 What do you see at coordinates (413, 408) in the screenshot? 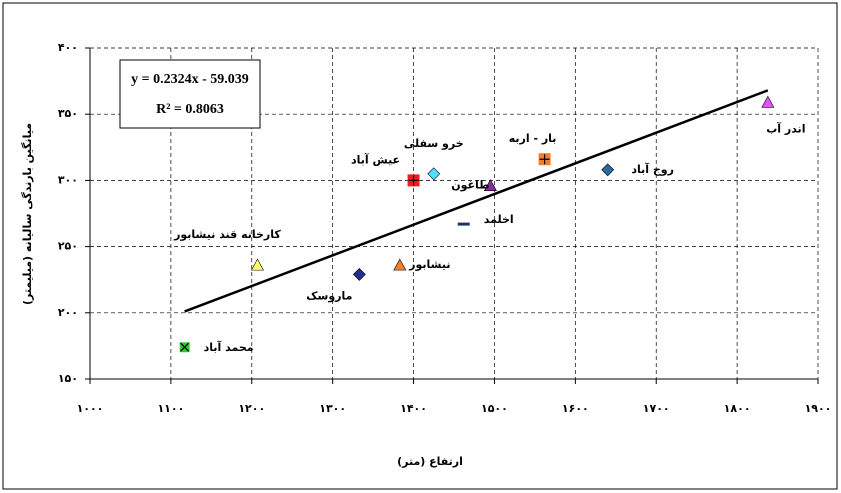
I see `x-tick-label: ۱۴۰۰` at bounding box center [413, 408].